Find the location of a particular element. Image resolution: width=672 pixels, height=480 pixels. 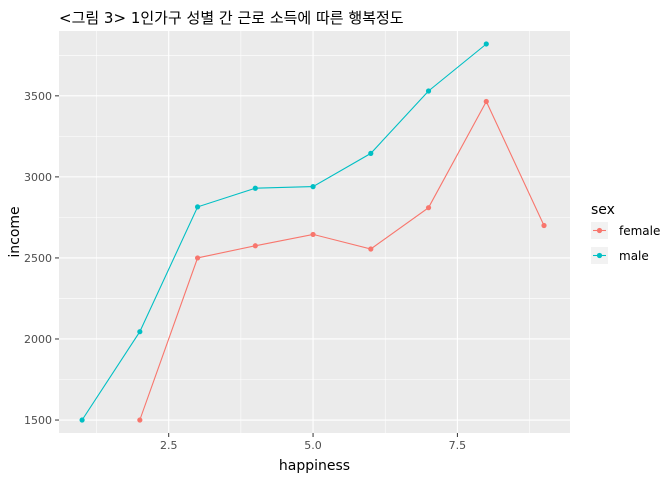

y-tick-label: 2000 is located at coordinates (38, 339).